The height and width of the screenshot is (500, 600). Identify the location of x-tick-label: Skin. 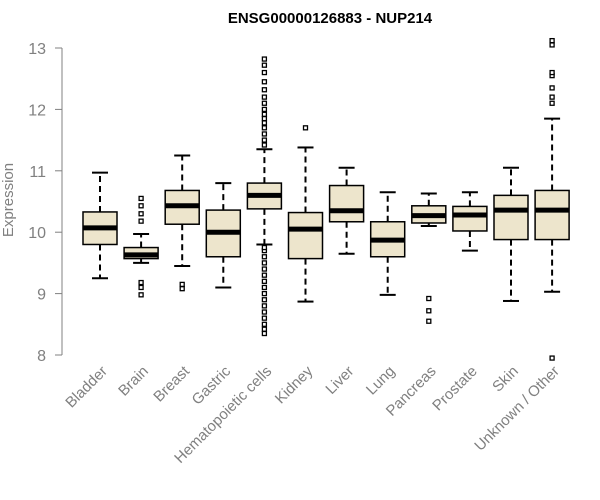
(505, 379).